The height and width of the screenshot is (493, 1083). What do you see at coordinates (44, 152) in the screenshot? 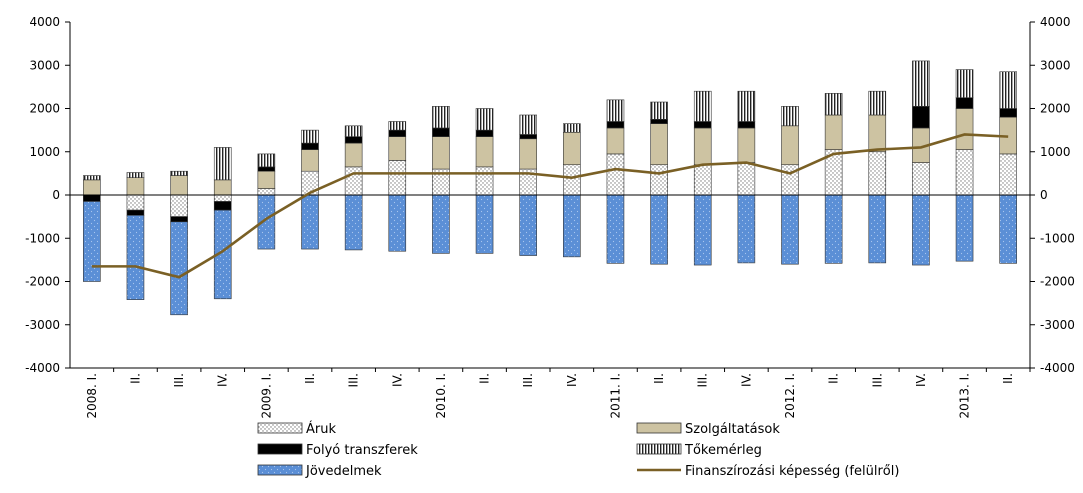
I see `y-tick-label-left: 1000` at bounding box center [44, 152].